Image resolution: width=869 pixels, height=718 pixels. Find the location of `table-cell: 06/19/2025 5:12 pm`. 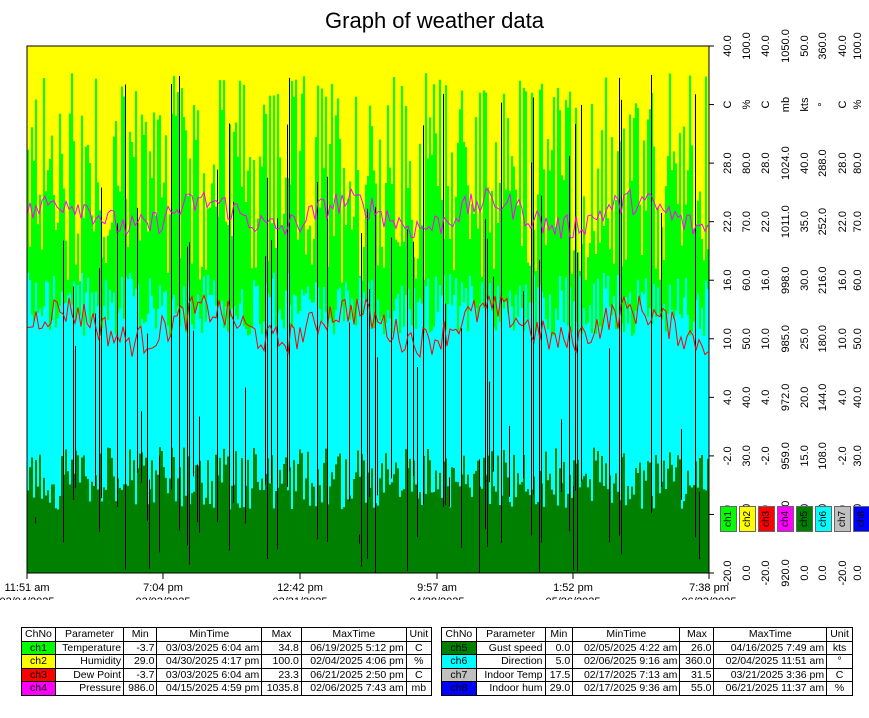

table-cell: 06/19/2025 5:12 pm is located at coordinates (353, 647).